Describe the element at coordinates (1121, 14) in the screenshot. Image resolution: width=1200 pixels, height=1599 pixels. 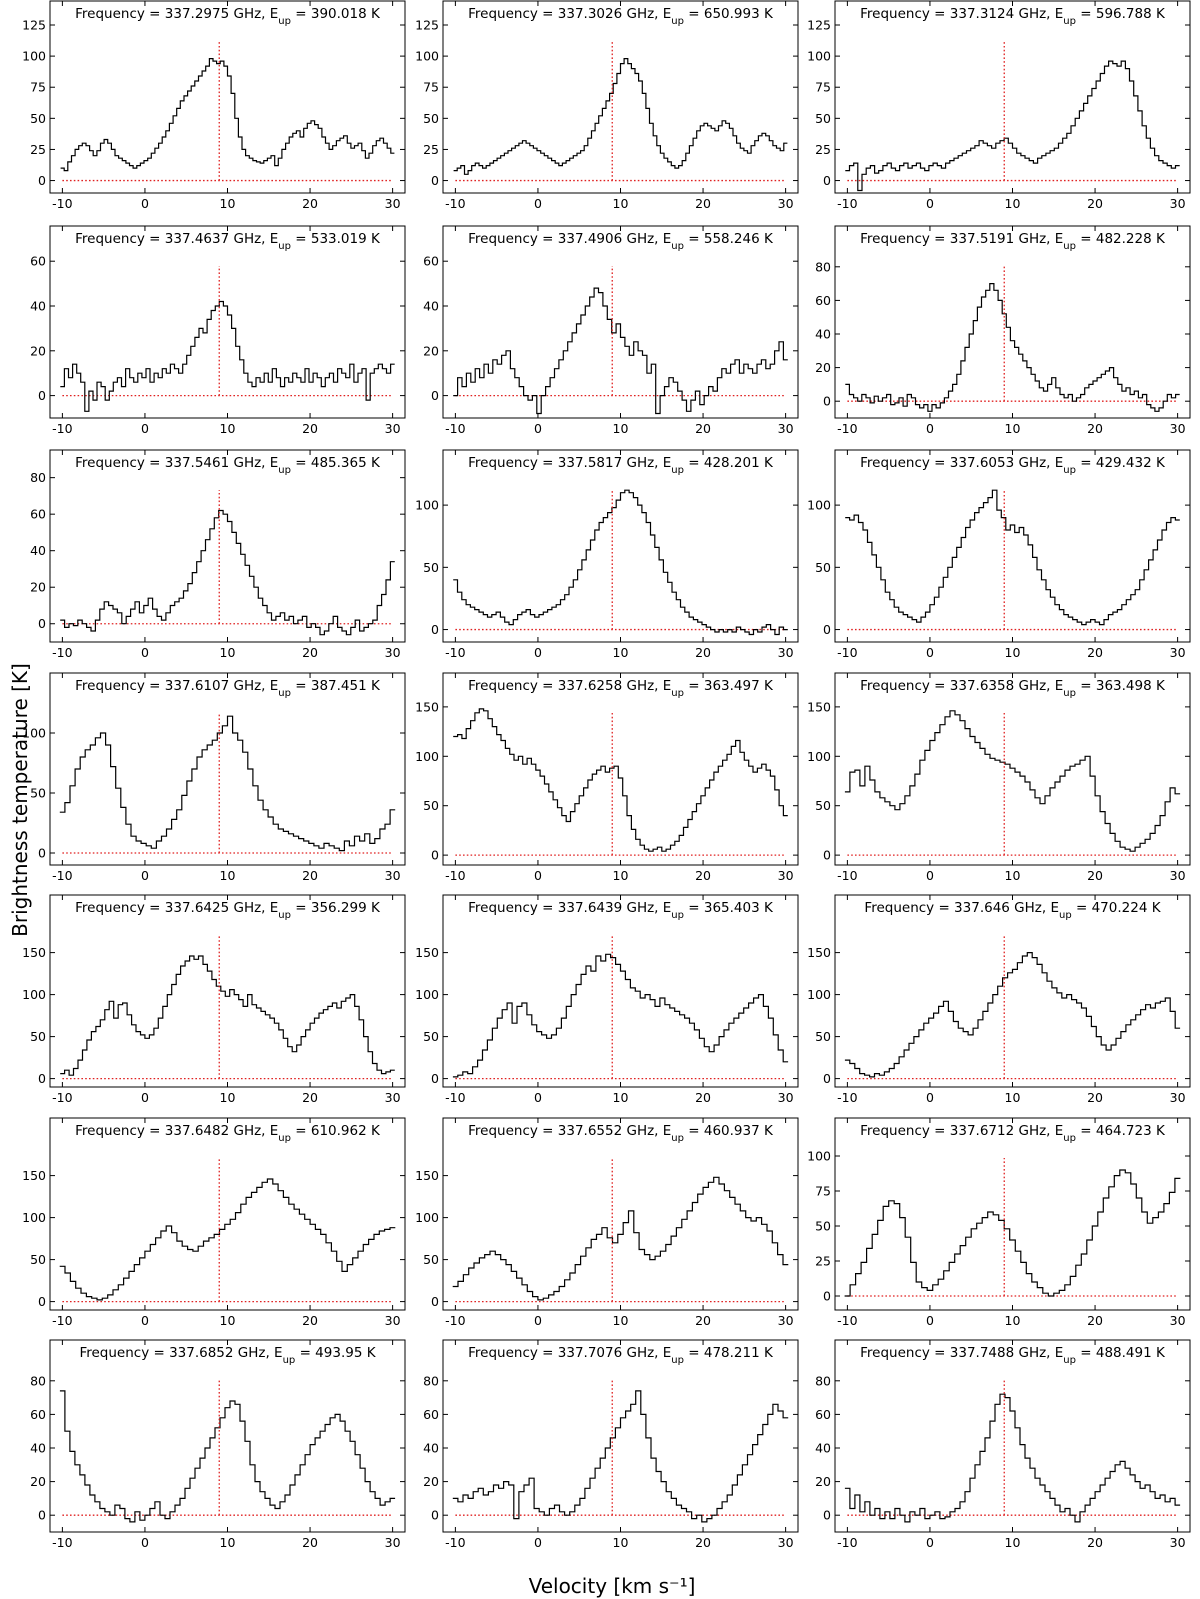
I see `panel-title-eup: = 596.788 K` at that location.